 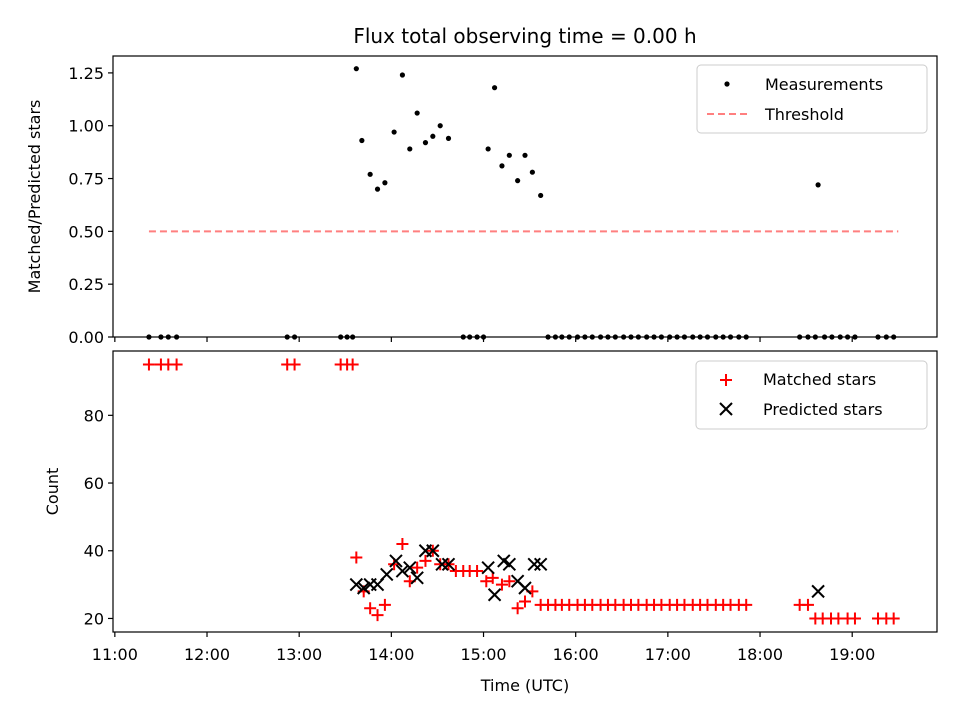 I want to click on bottom-x-tick-label: 13:00, so click(x=299, y=654).